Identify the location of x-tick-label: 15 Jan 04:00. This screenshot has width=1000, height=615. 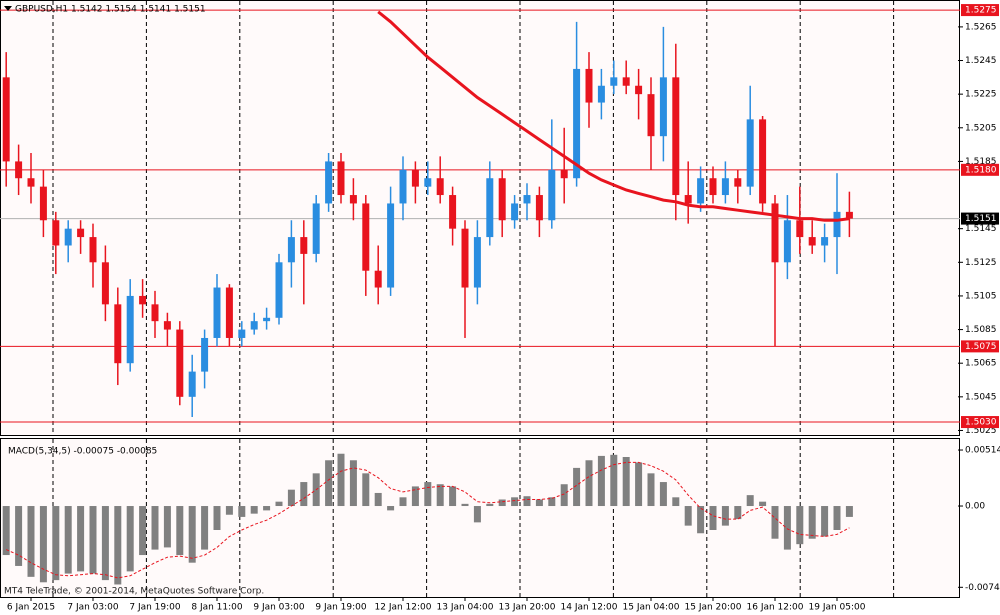
(651, 608).